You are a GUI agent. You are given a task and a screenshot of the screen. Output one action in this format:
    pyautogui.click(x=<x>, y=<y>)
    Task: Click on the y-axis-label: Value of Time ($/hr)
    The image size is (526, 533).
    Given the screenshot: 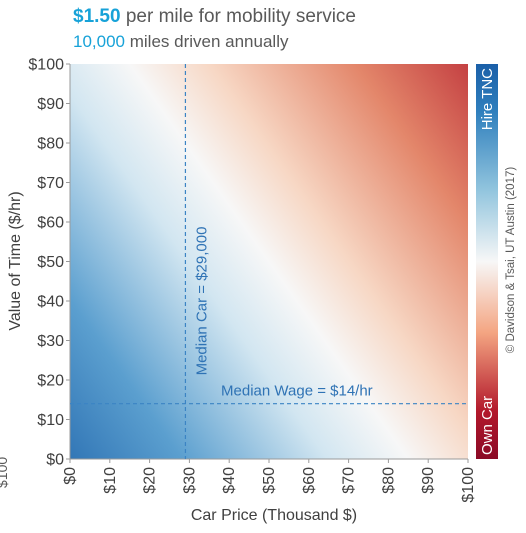 What is the action you would take?
    pyautogui.click(x=15, y=260)
    